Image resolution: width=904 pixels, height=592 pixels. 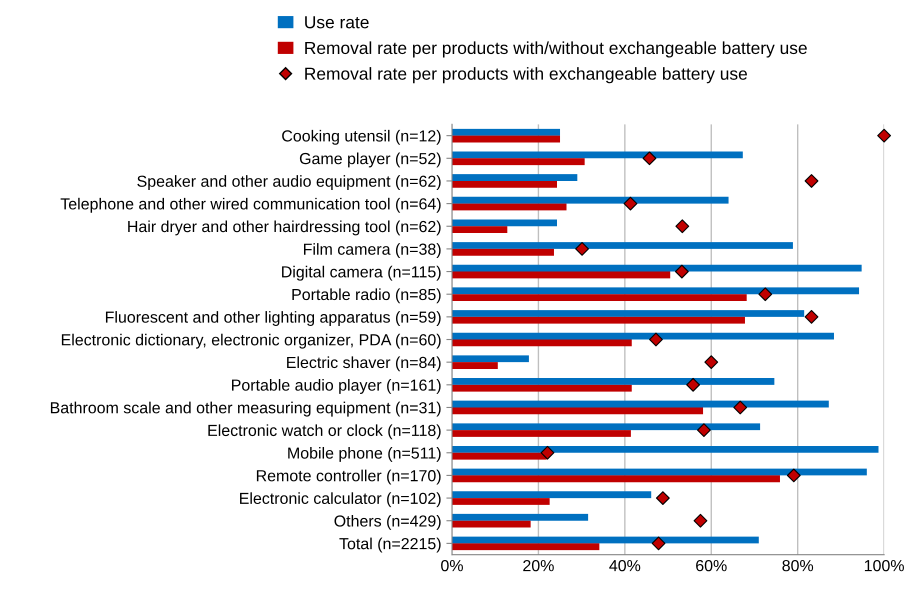 What do you see at coordinates (364, 454) in the screenshot?
I see `y-tick-label: Mobile phone (n=511)` at bounding box center [364, 454].